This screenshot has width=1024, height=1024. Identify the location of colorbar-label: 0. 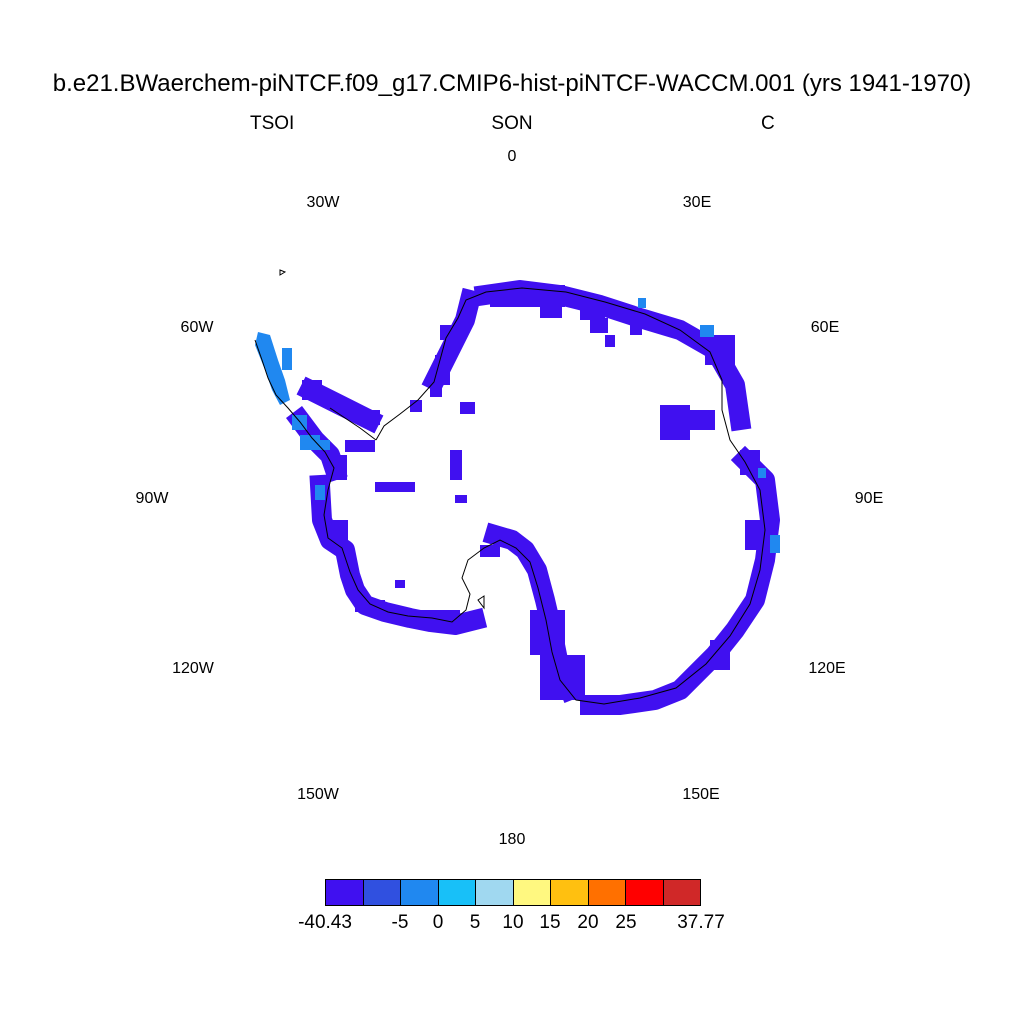
(438, 922).